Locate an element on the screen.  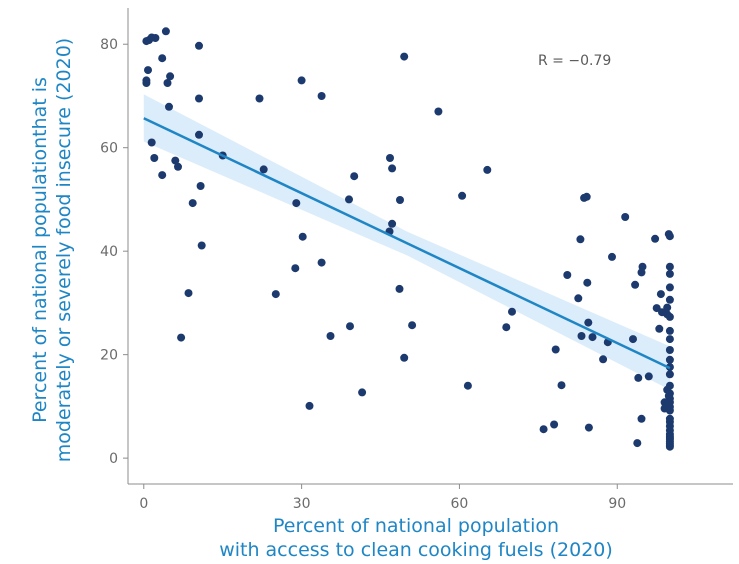
y-tick-label: 0 is located at coordinates (113, 459).